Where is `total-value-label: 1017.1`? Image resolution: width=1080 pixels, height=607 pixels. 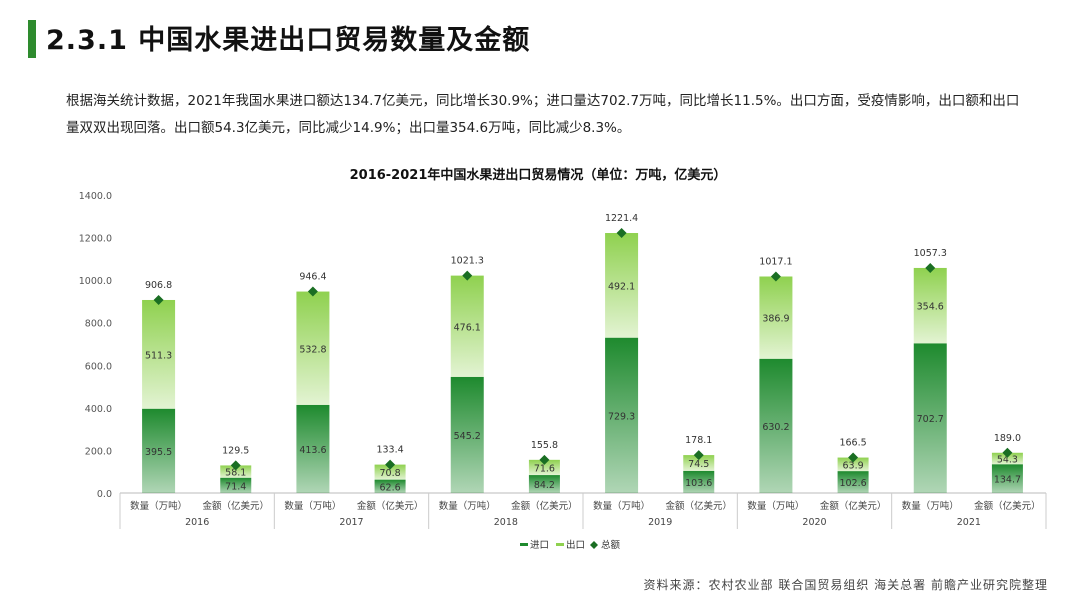
total-value-label: 1017.1 is located at coordinates (775, 262).